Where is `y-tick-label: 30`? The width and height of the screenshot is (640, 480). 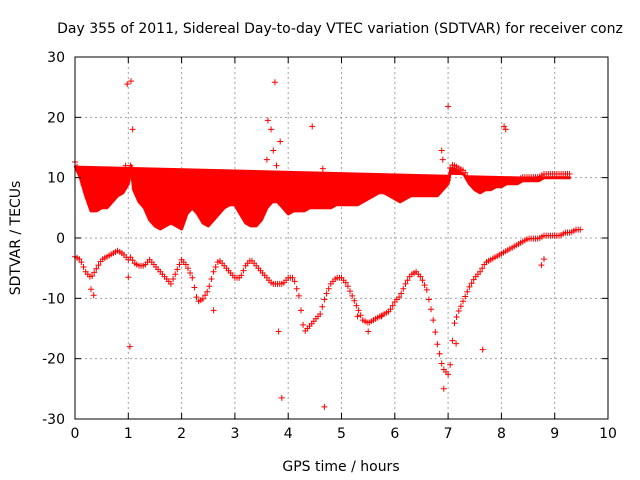
y-tick-label: 30 is located at coordinates (56, 58).